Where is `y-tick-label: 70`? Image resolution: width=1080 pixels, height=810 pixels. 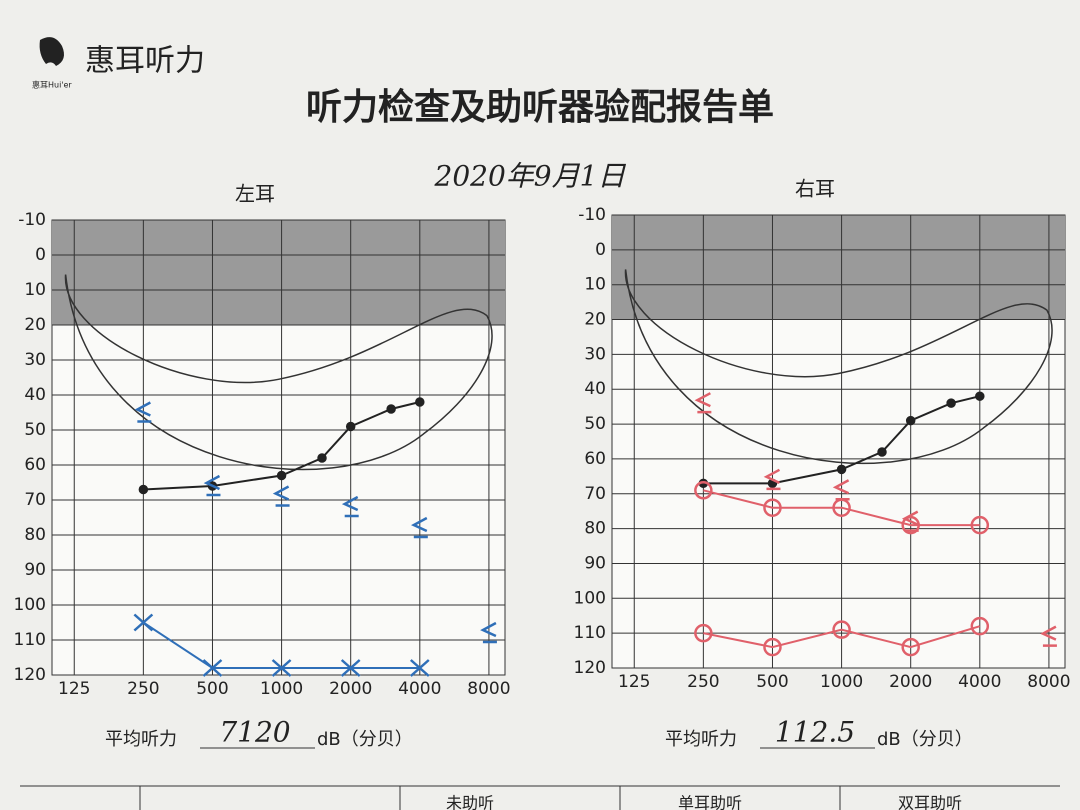 y-tick-label: 70 is located at coordinates (595, 494).